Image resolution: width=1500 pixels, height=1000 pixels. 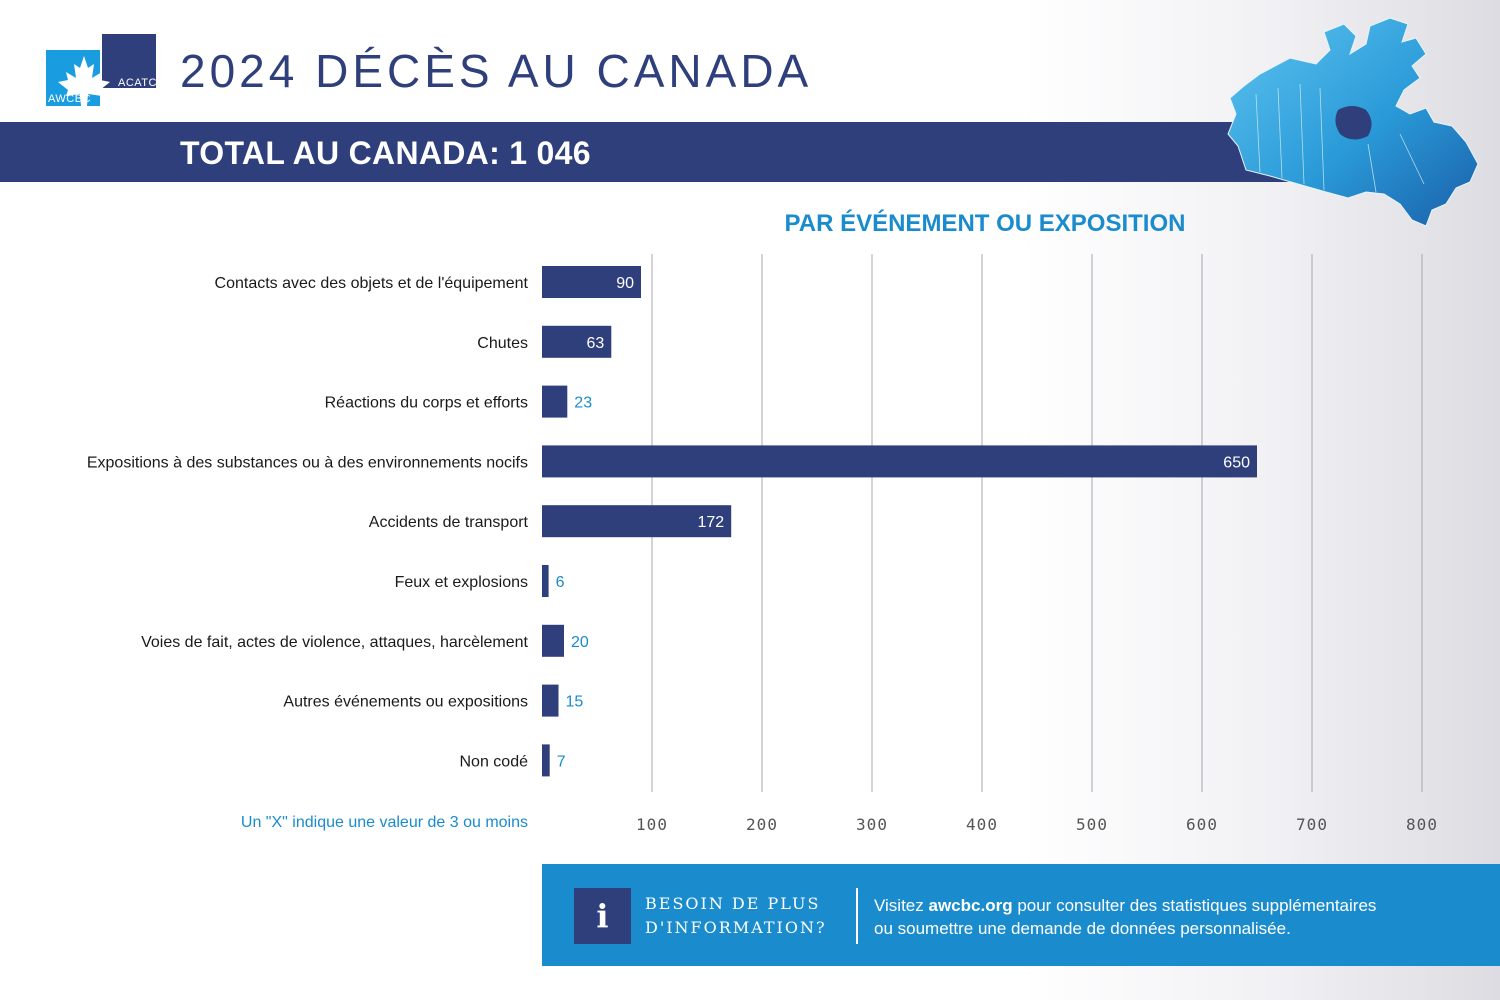 I want to click on logo-text-acatc: ACATC, so click(x=137, y=83).